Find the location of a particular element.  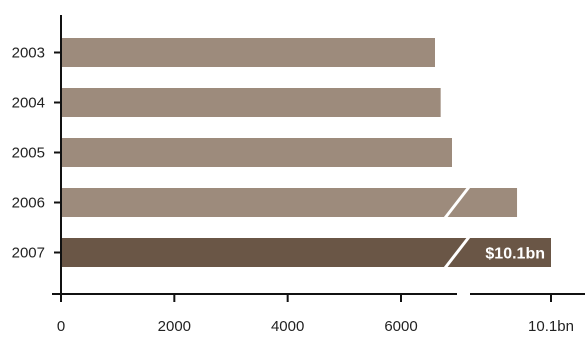

x-tick-label-0: 0 is located at coordinates (61, 326).